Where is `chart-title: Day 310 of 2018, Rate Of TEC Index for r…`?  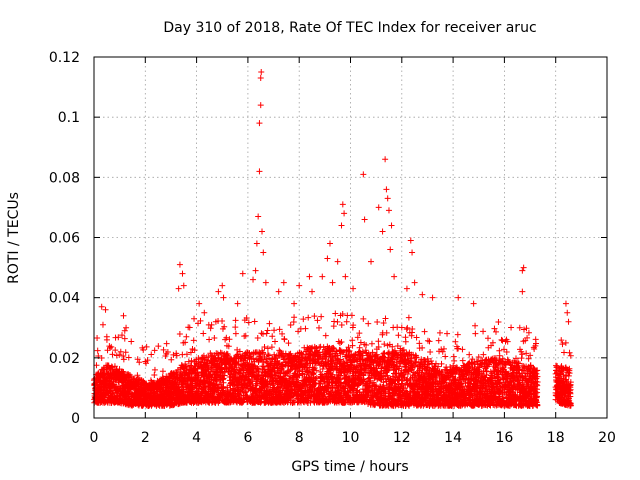
chart-title: Day 310 of 2018, Rate Of TEC Index for r… is located at coordinates (349, 28).